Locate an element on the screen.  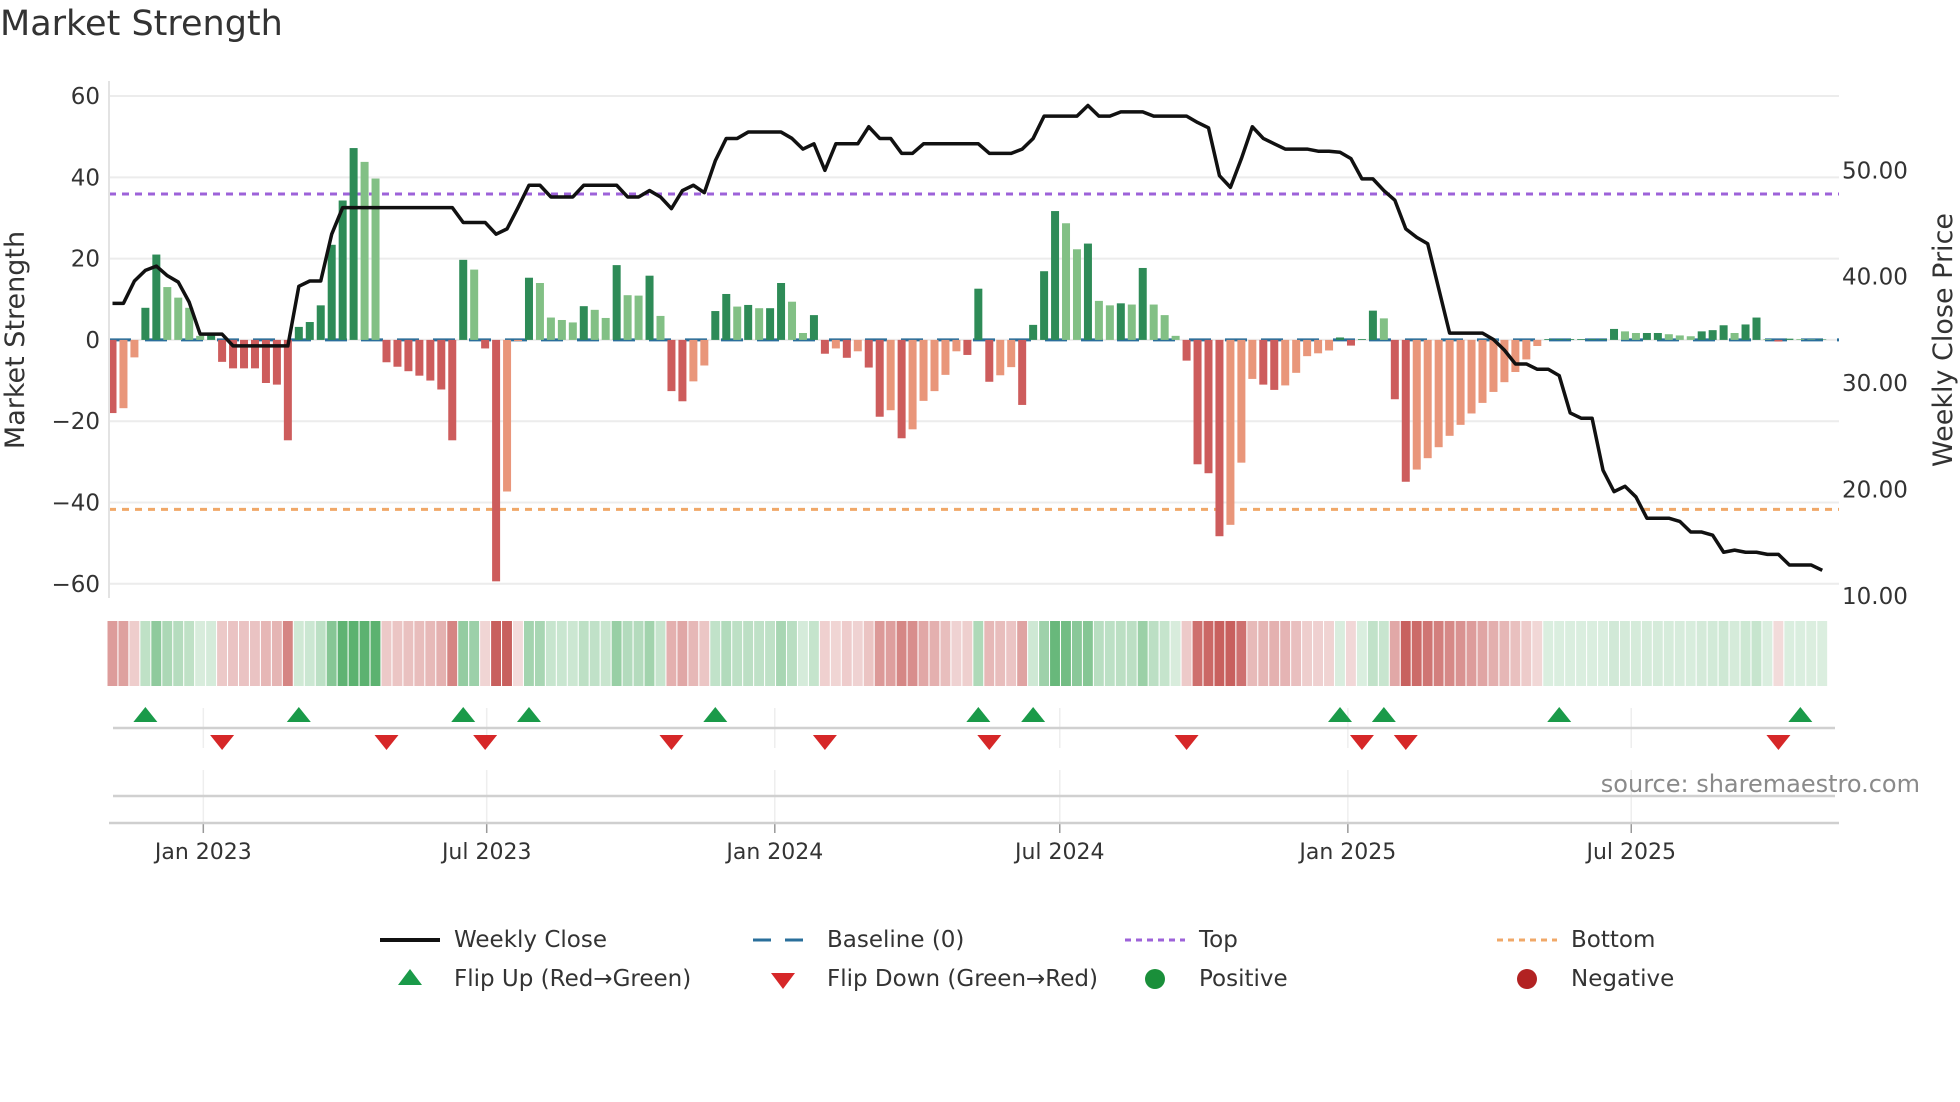
legend-item-top: Top is located at coordinates (1181, 940).